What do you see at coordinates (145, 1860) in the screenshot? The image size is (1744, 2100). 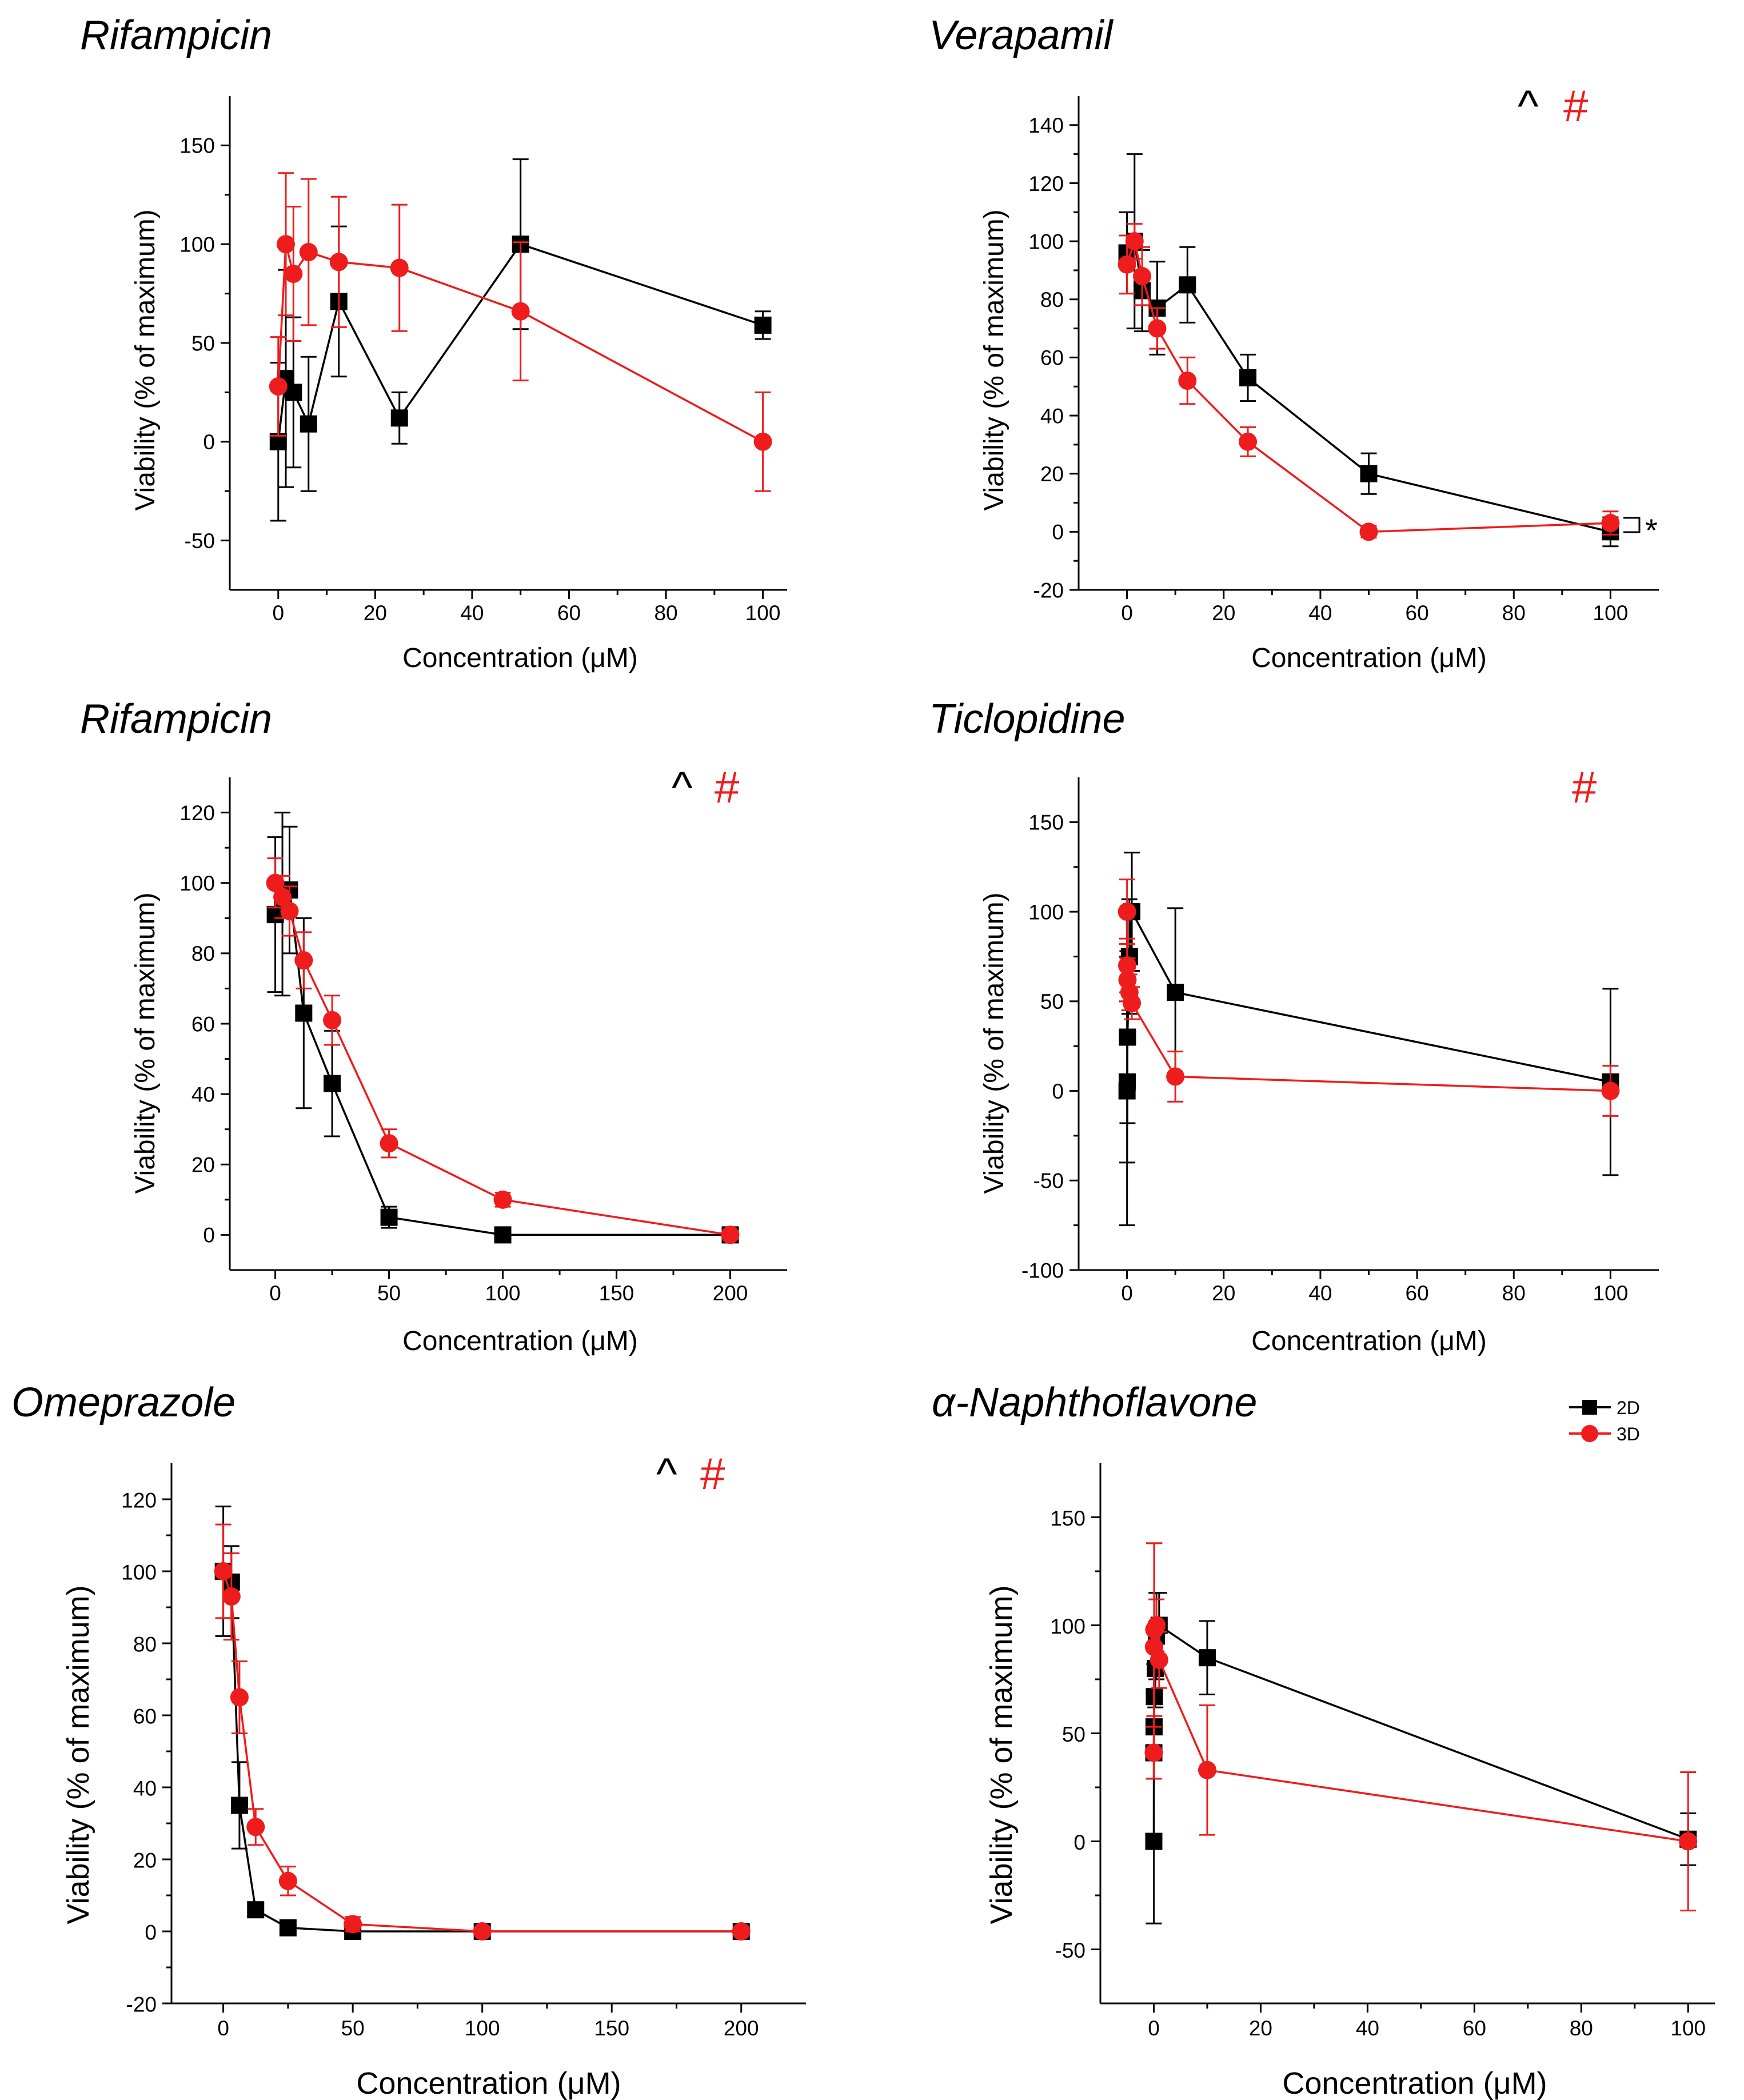 I see `y-tick-label: 20` at bounding box center [145, 1860].